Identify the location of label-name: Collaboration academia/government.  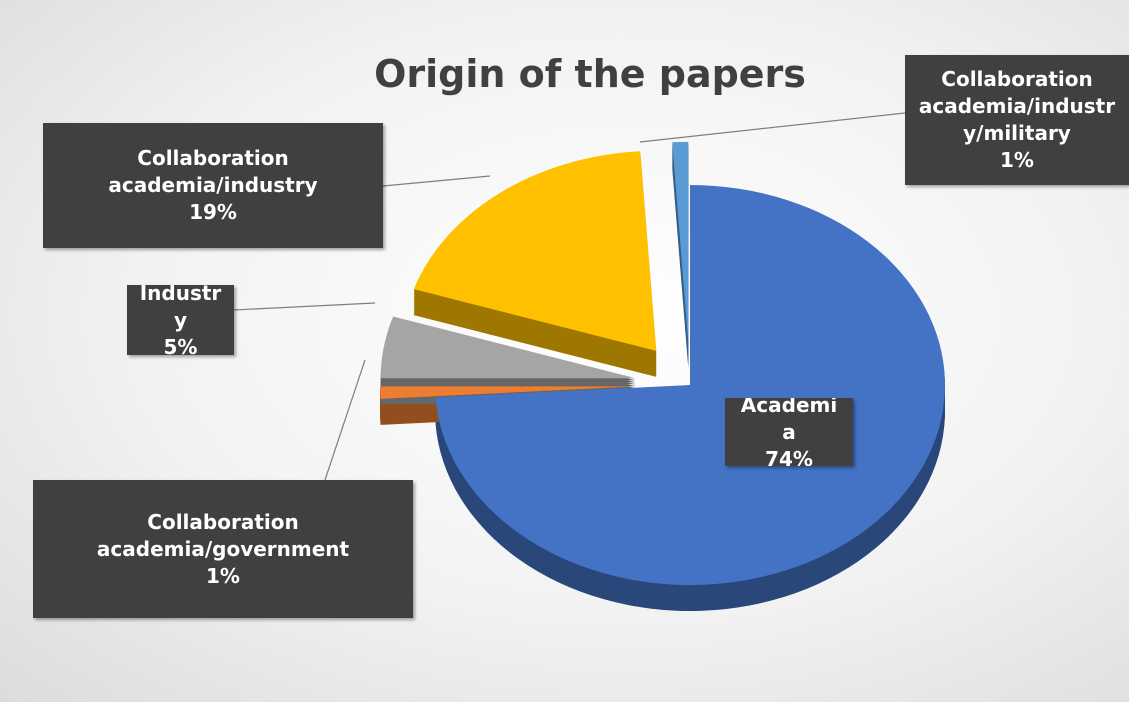
(223, 535).